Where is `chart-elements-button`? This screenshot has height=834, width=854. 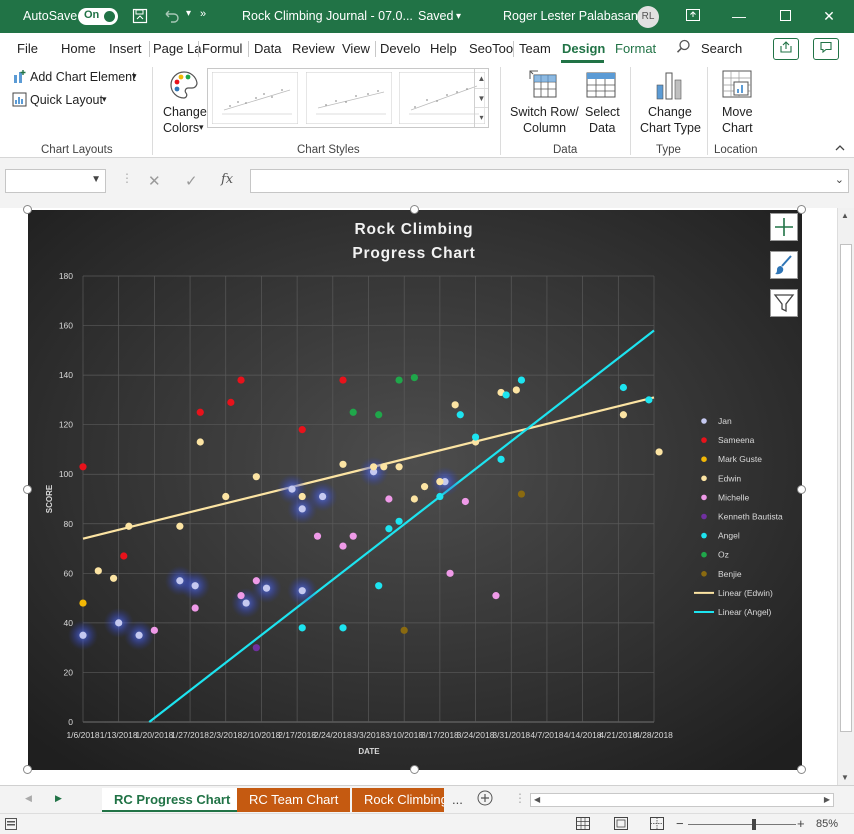 chart-elements-button is located at coordinates (784, 227).